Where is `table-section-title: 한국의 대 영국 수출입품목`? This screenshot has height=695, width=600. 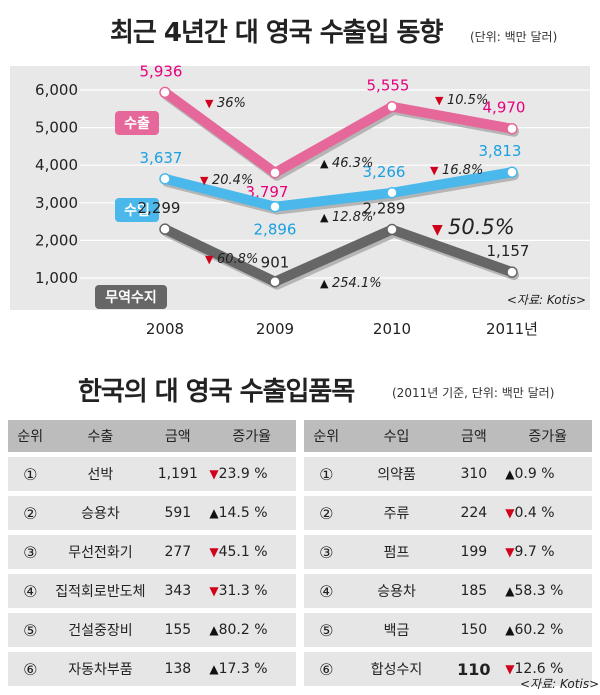
table-section-title: 한국의 대 영국 수출입품목 is located at coordinates (216, 392).